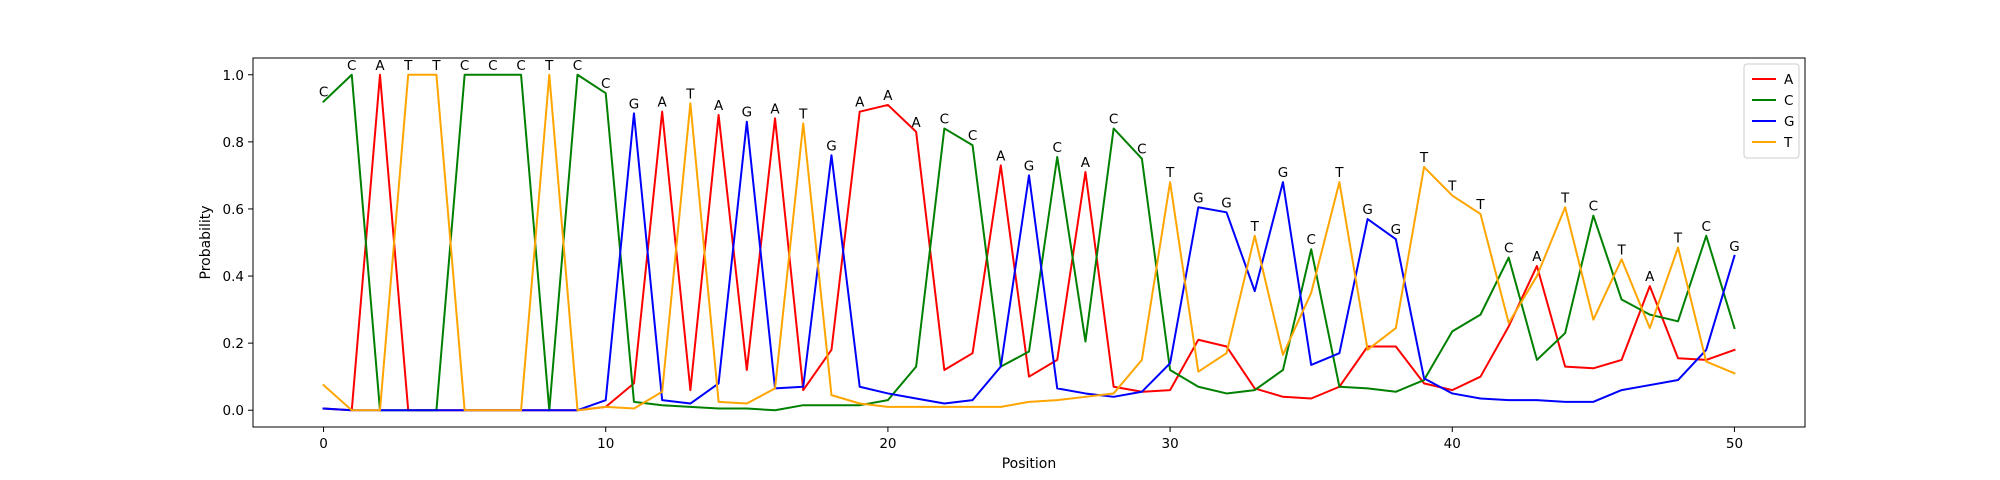 Image resolution: width=2000 pixels, height=480 pixels. Describe the element at coordinates (233, 210) in the screenshot. I see `y-tick-label: 0.6` at that location.